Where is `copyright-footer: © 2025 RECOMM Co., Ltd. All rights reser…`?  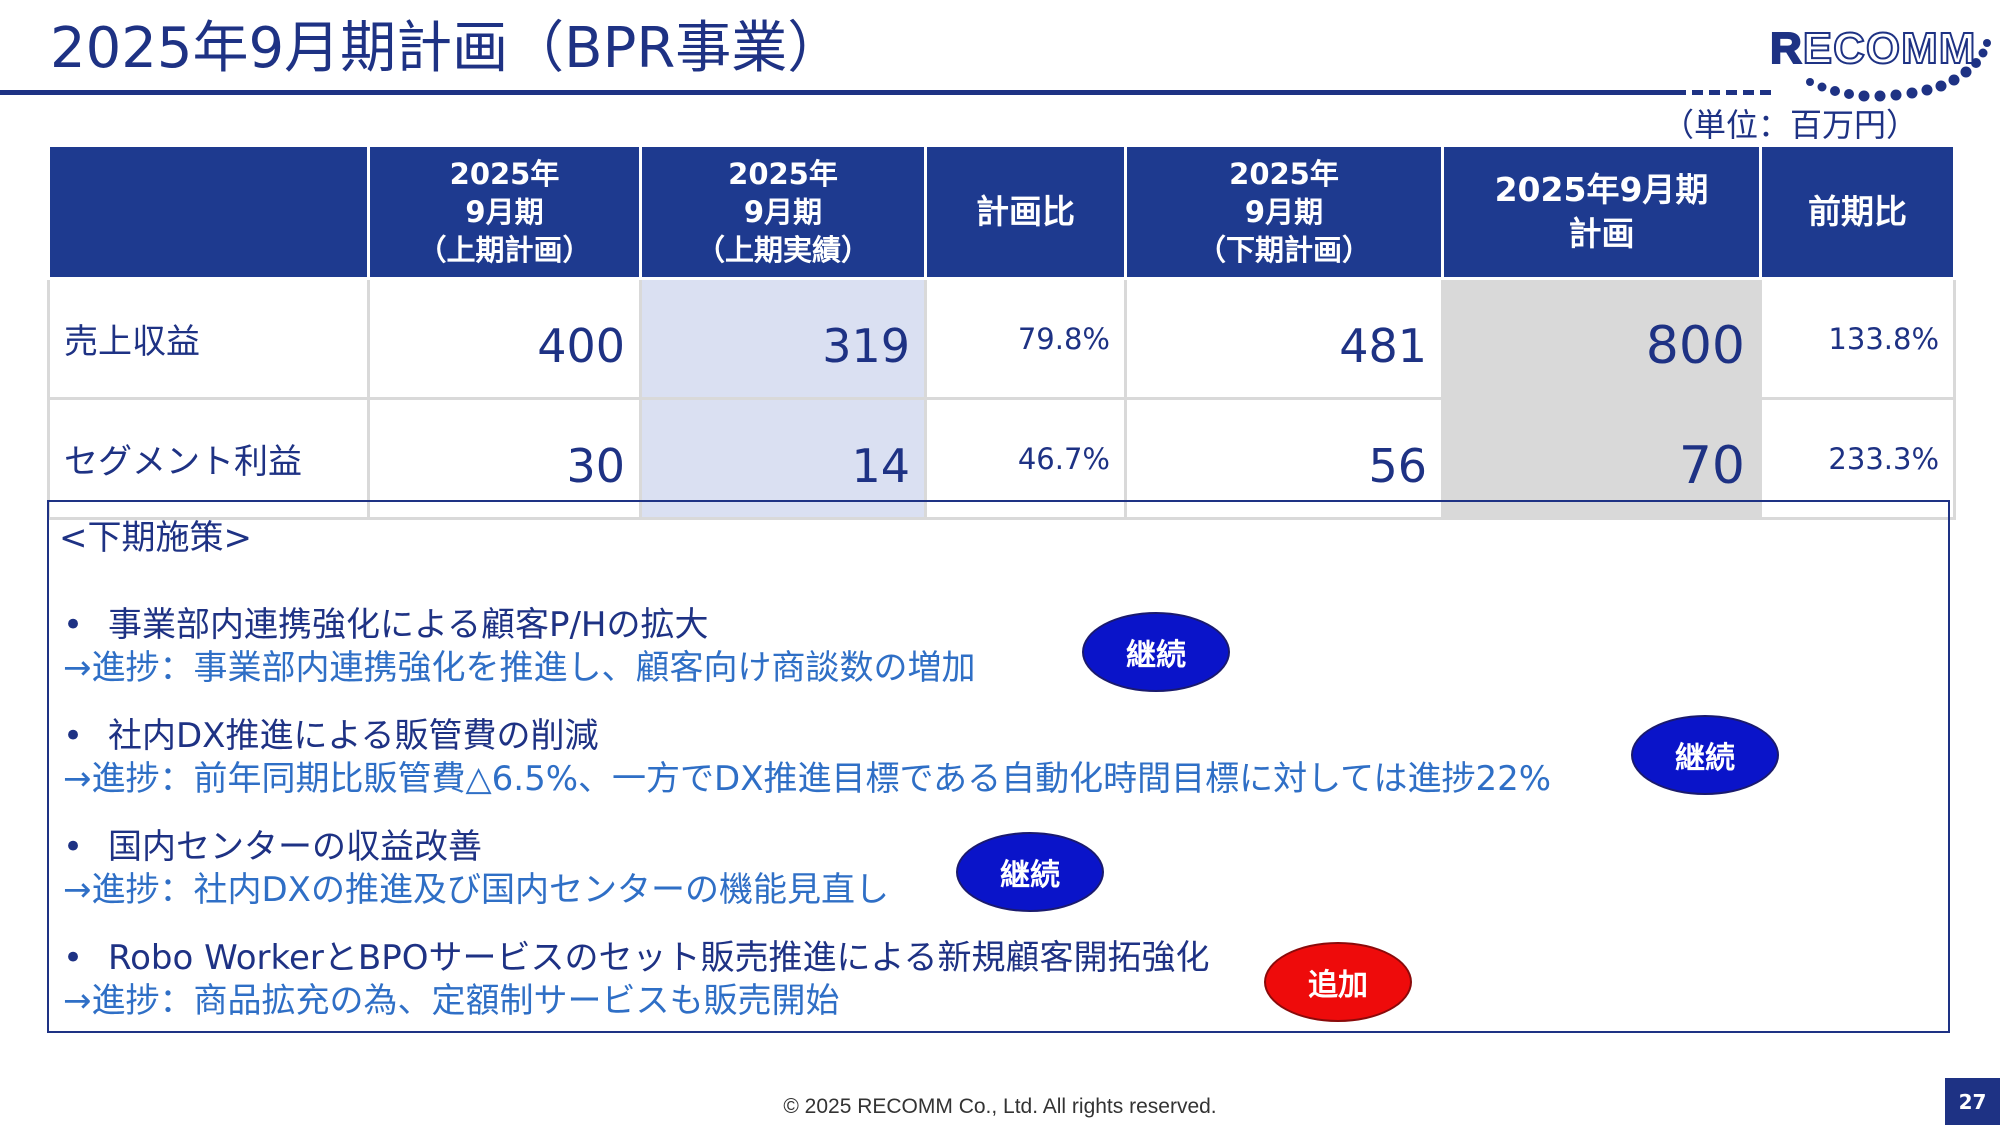
copyright-footer: © 2025 RECOMM Co., Ltd. All rights reser… is located at coordinates (1000, 1106).